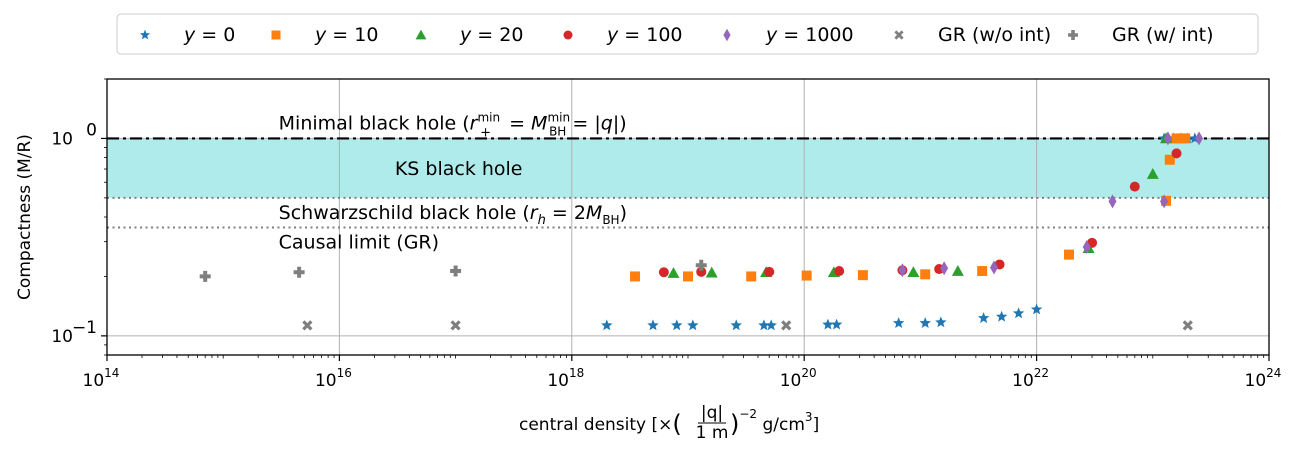  I want to click on x-label-frac-den: 1 m, so click(712, 433).